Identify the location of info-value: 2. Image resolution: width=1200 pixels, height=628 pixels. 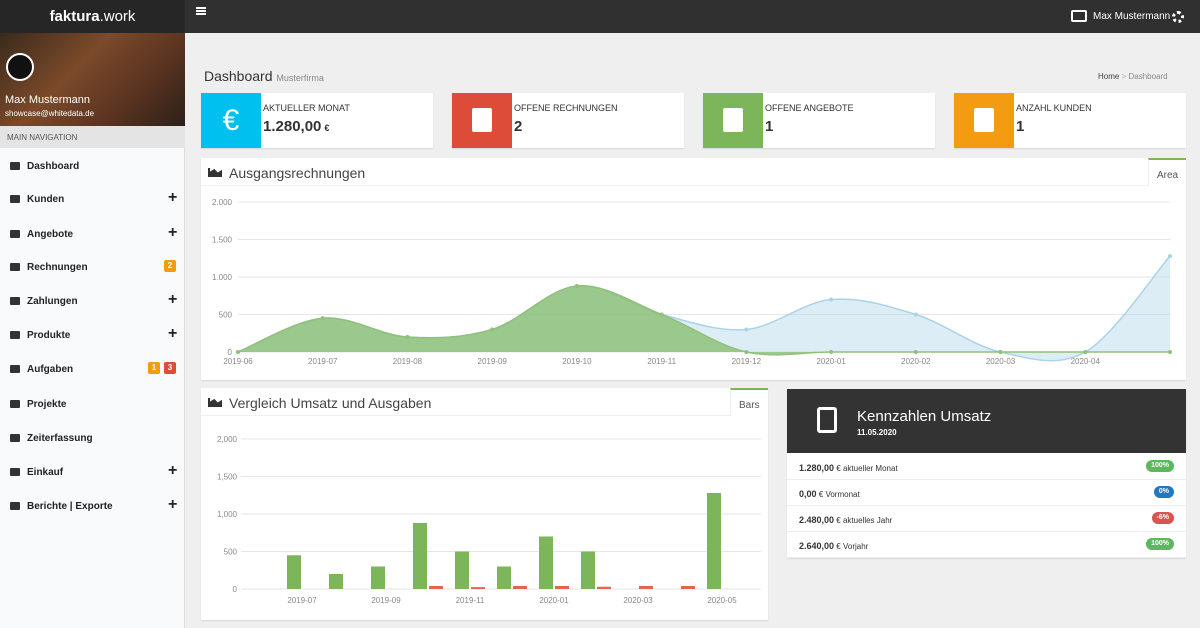
(518, 126).